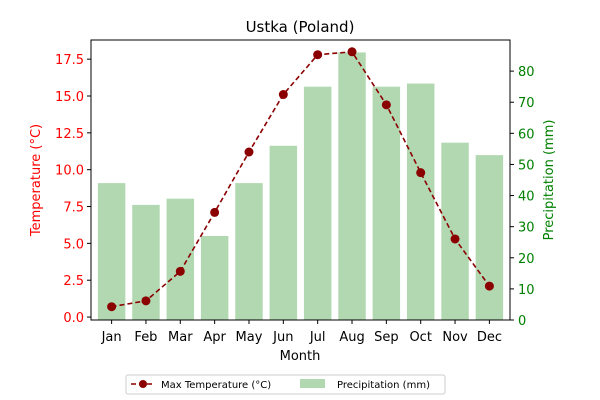 Image resolution: width=600 pixels, height=400 pixels. What do you see at coordinates (352, 52) in the screenshot?
I see `temp-point-aug` at bounding box center [352, 52].